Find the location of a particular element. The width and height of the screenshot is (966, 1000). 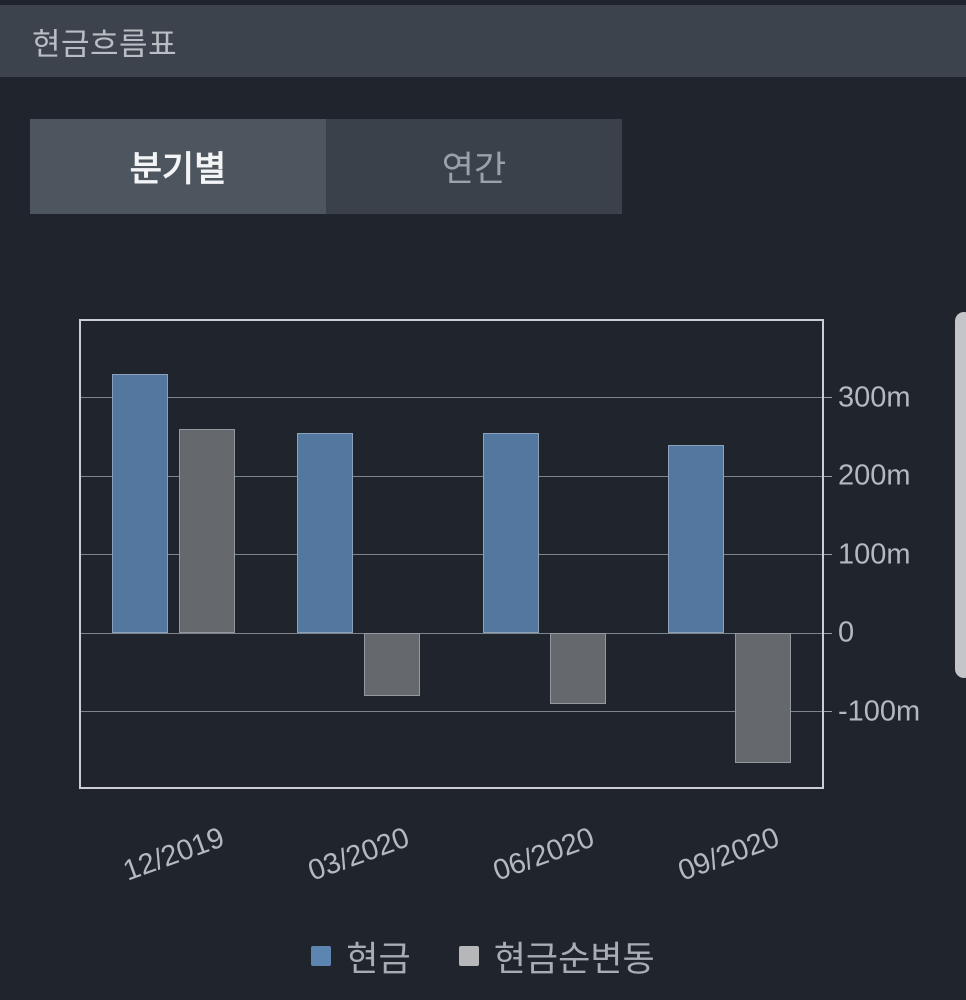

period-tabs: 분기별 연간 is located at coordinates (326, 166).